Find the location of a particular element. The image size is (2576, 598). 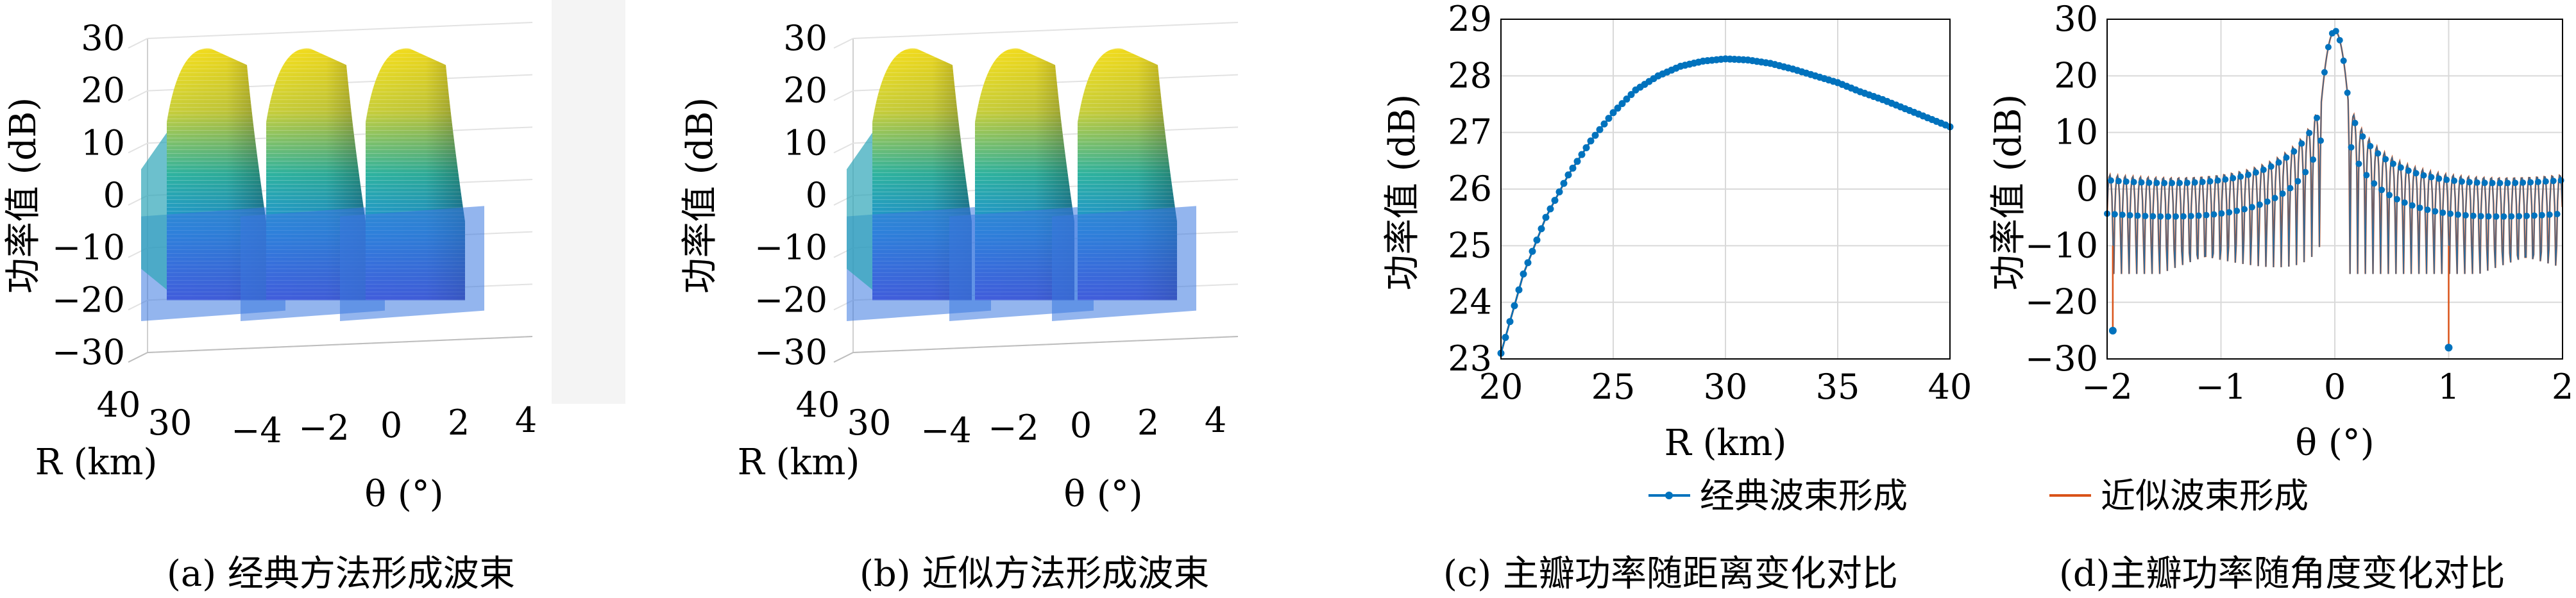

surface-a-ylabel: R (km) is located at coordinates (96, 462).